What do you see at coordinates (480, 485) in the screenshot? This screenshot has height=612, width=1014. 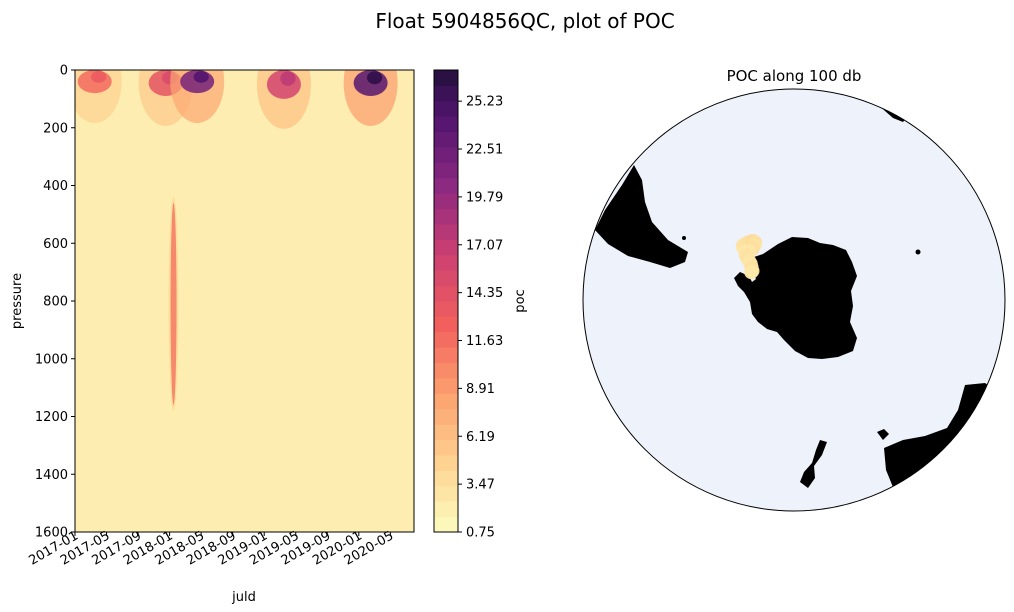 I see `colorbar-tick-label: 3.47` at bounding box center [480, 485].